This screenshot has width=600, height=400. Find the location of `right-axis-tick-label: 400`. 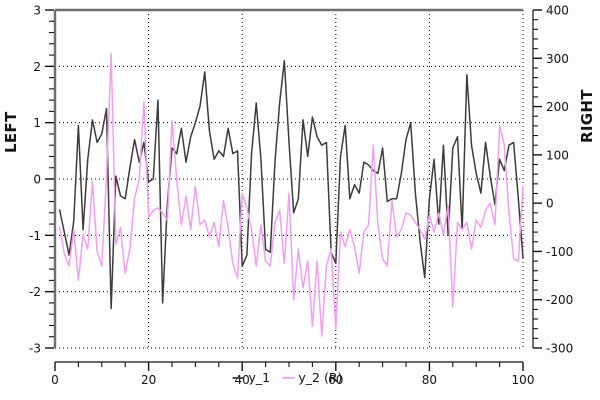

right-axis-tick-label: 400 is located at coordinates (557, 11).